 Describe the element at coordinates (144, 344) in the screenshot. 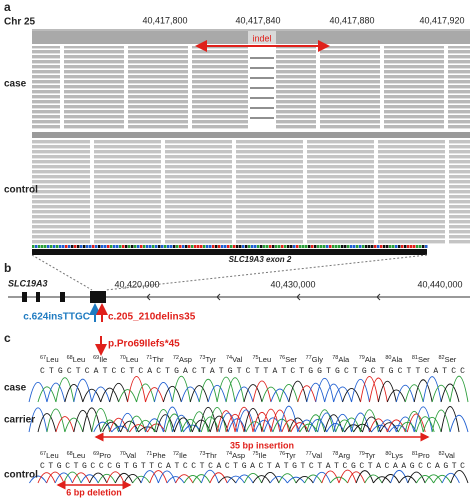

I see `protein-change: p.Pro69Ilefs*45` at that location.